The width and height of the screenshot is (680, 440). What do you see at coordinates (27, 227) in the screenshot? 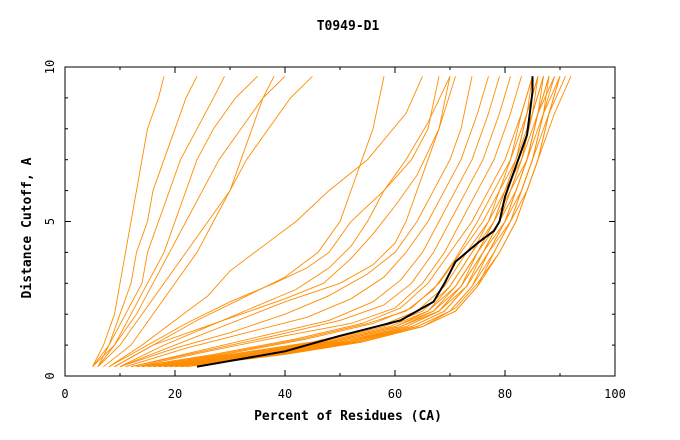
I see `y-axis-label: Distance Cutoff, A` at bounding box center [27, 227].